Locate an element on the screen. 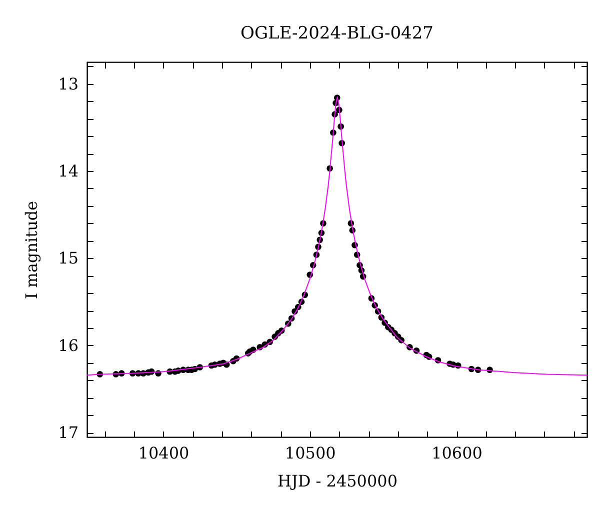 The height and width of the screenshot is (512, 600). x-tick-label: 10400 is located at coordinates (164, 453).